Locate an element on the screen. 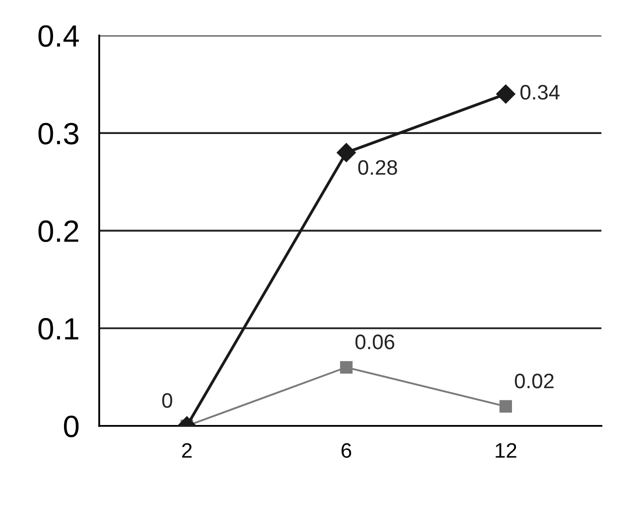 Image resolution: width=620 pixels, height=507 pixels. y-tick-label: 0.3 is located at coordinates (58, 133).